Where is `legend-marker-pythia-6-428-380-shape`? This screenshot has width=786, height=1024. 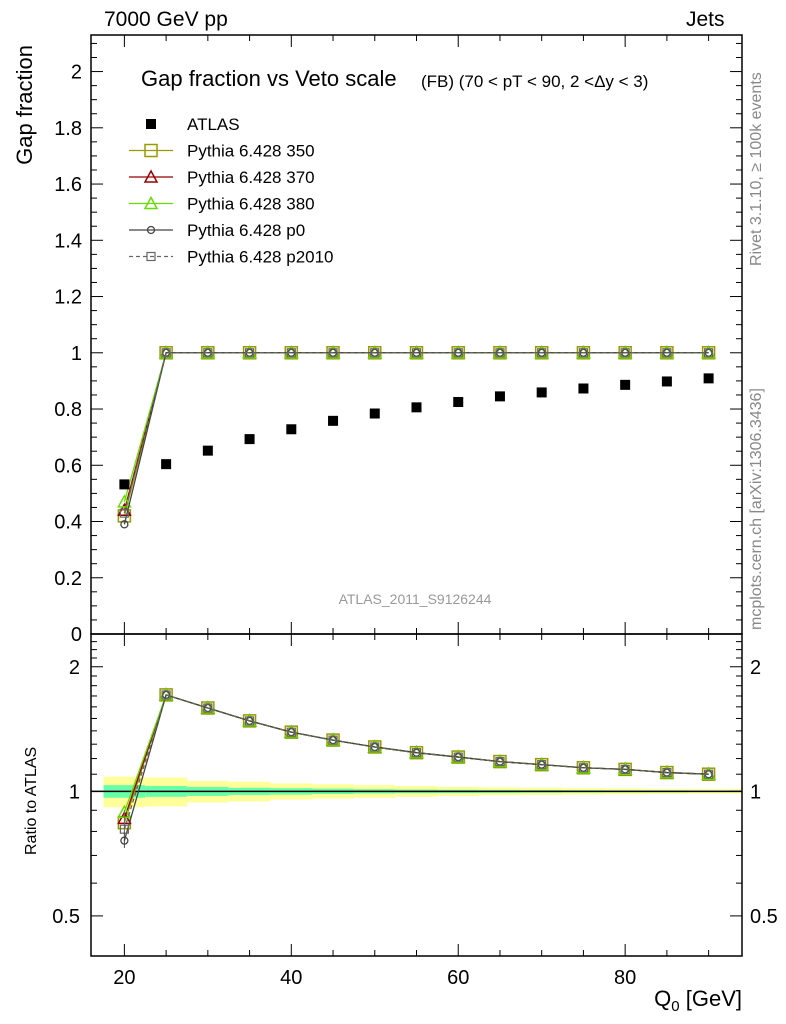
legend-marker-pythia-6-428-380-shape is located at coordinates (151, 202).